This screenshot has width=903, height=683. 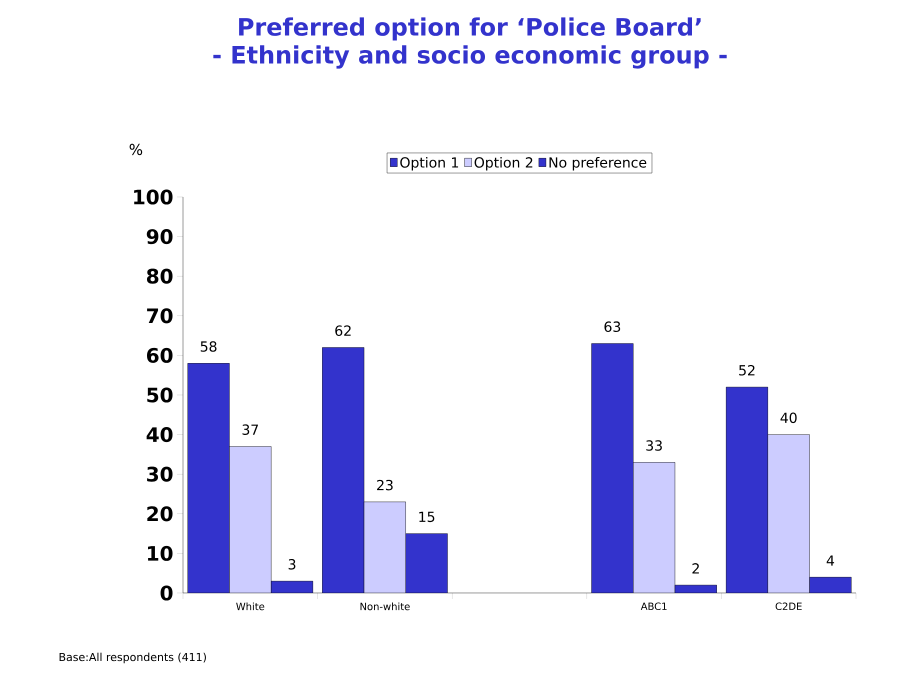 I want to click on data-label: 63, so click(x=612, y=326).